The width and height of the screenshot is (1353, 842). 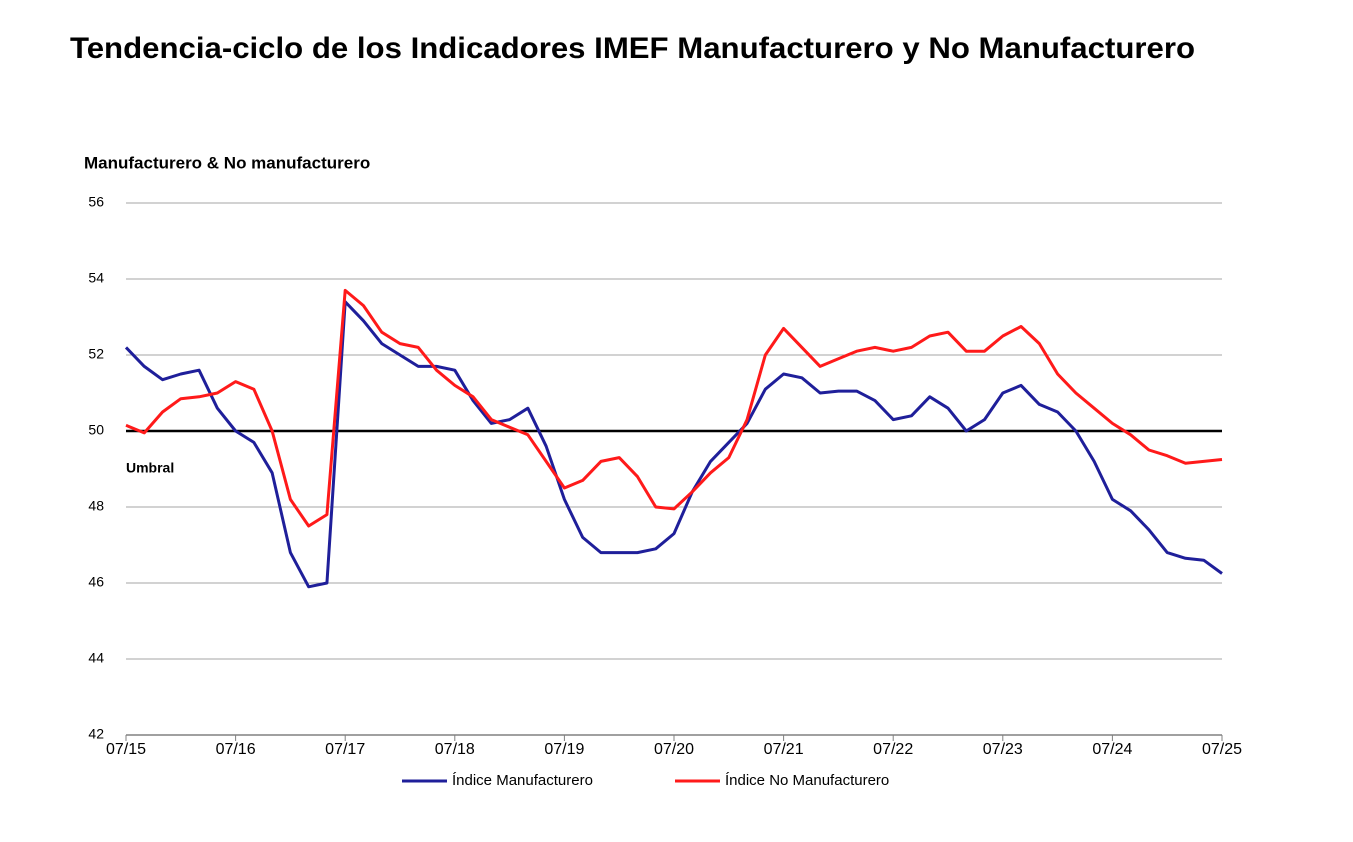 I want to click on x-tick-label: 07/20, so click(x=674, y=749).